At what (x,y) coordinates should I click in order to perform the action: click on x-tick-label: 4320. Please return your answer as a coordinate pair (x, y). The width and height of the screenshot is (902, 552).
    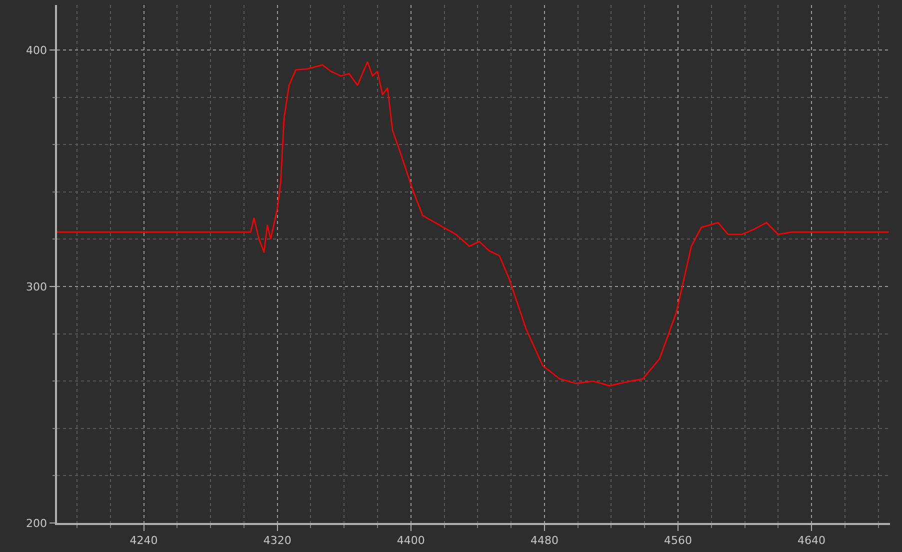
    Looking at the image, I should click on (277, 540).